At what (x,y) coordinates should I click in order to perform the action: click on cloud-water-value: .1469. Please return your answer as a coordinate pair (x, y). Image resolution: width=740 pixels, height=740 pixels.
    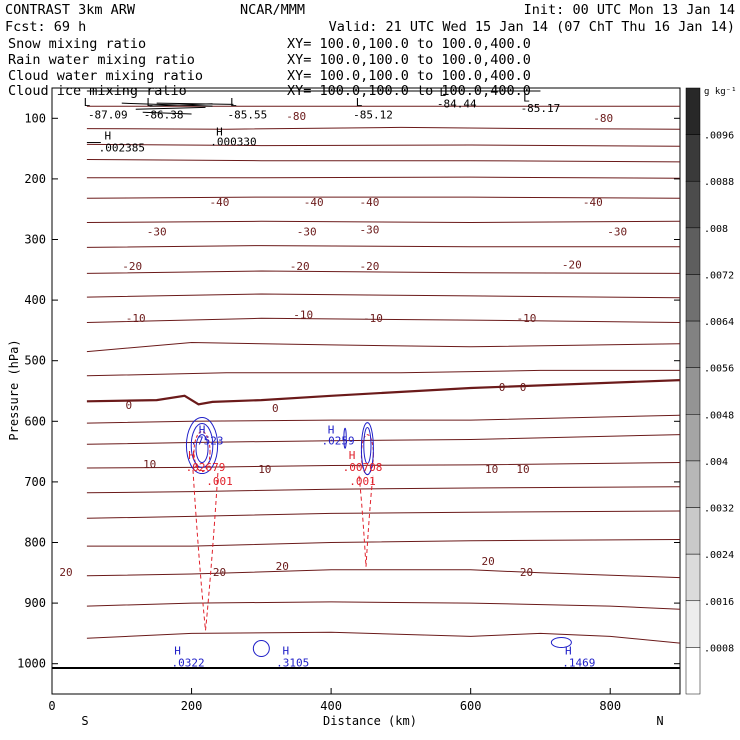
    Looking at the image, I should click on (578, 663).